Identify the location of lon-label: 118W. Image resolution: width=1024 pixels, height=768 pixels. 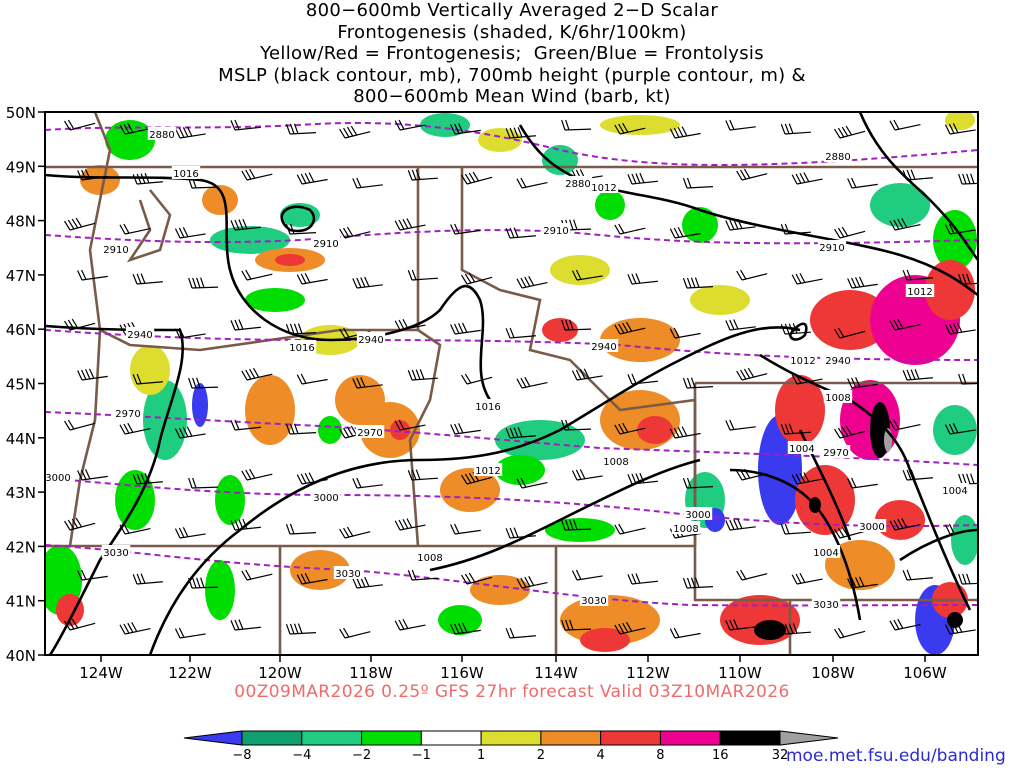
(371, 673).